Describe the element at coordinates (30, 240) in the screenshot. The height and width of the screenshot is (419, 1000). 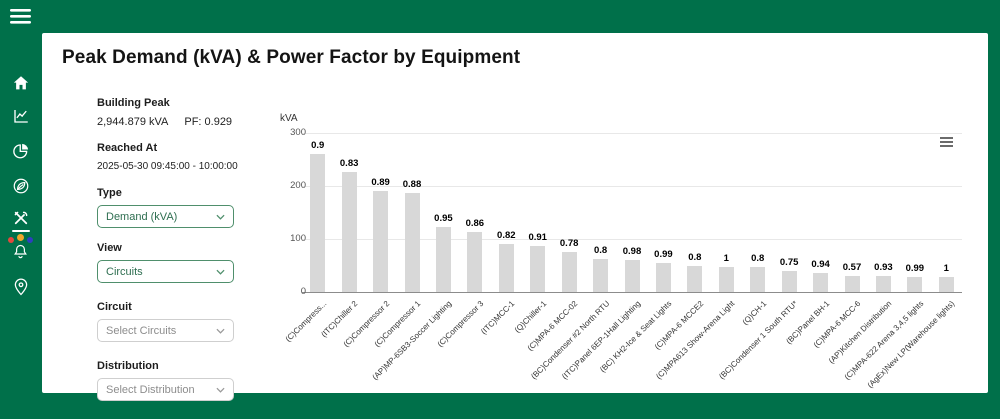
I see `notification-dot-blue` at that location.